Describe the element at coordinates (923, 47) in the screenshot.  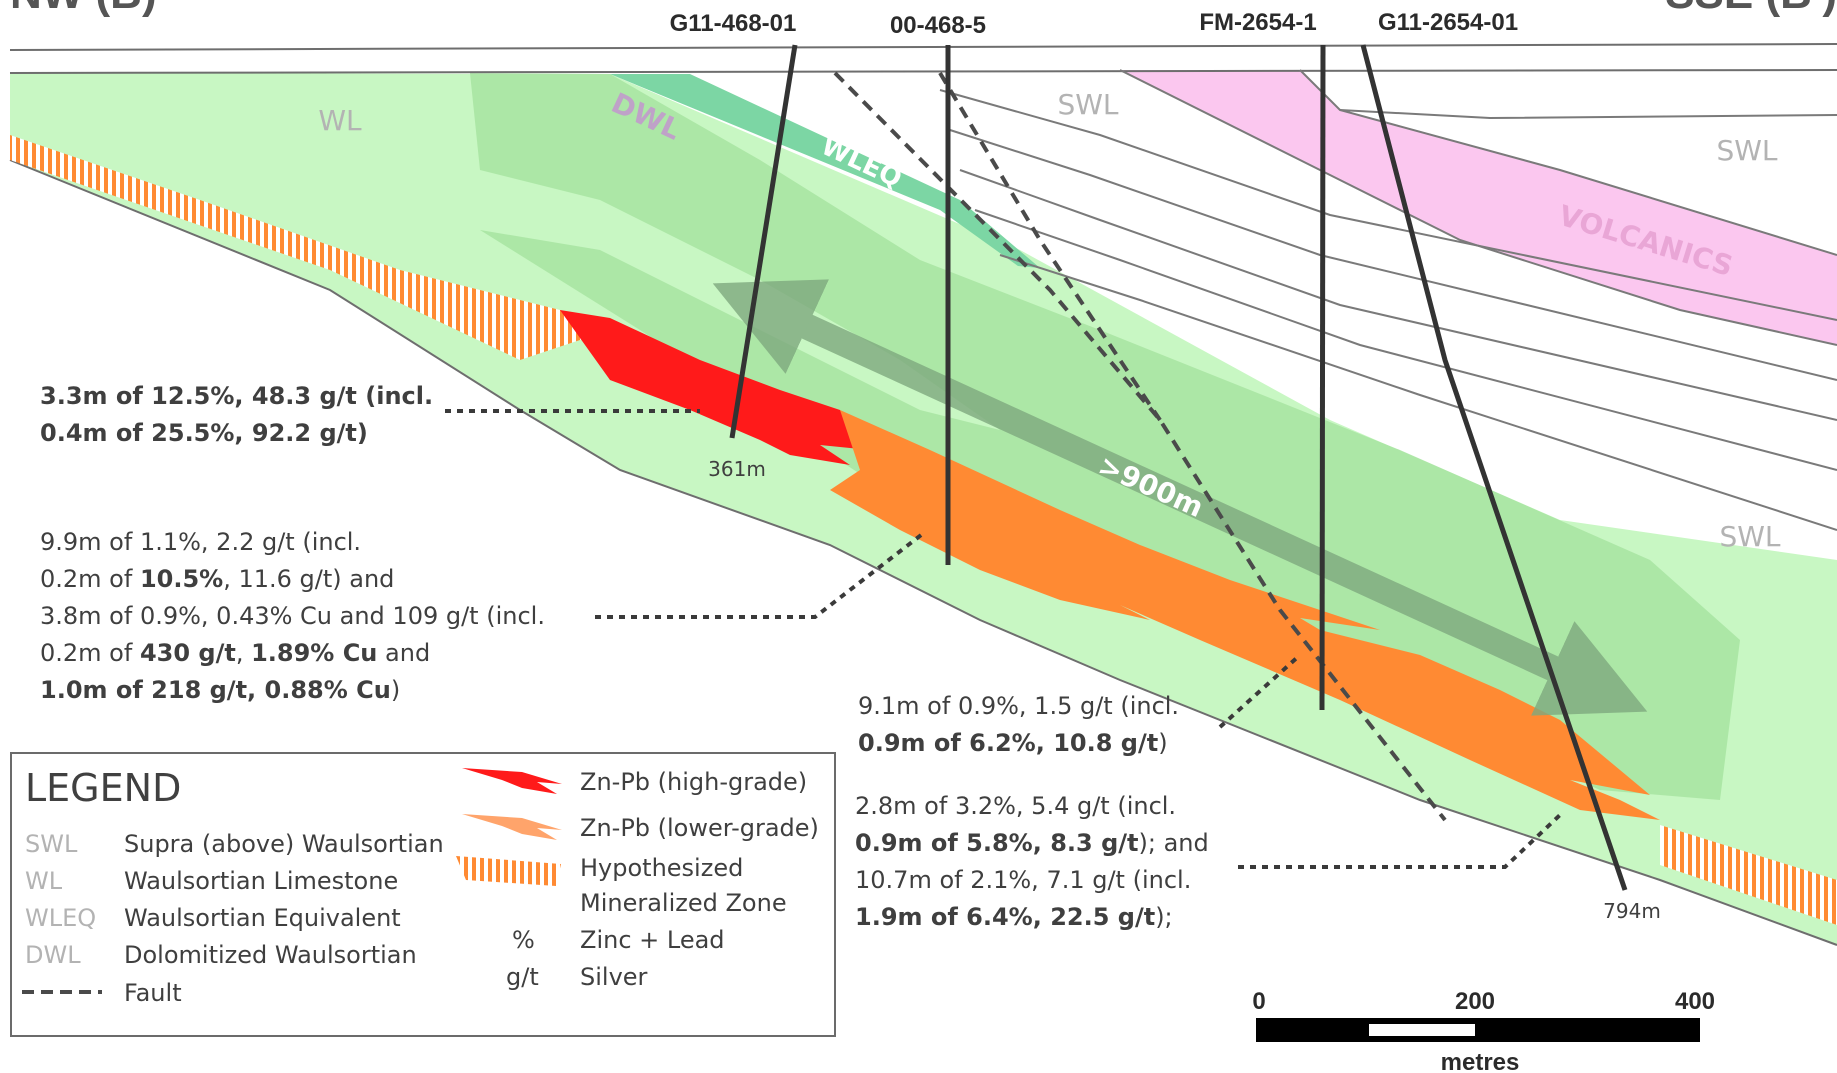
I see `ground-surface-line` at that location.